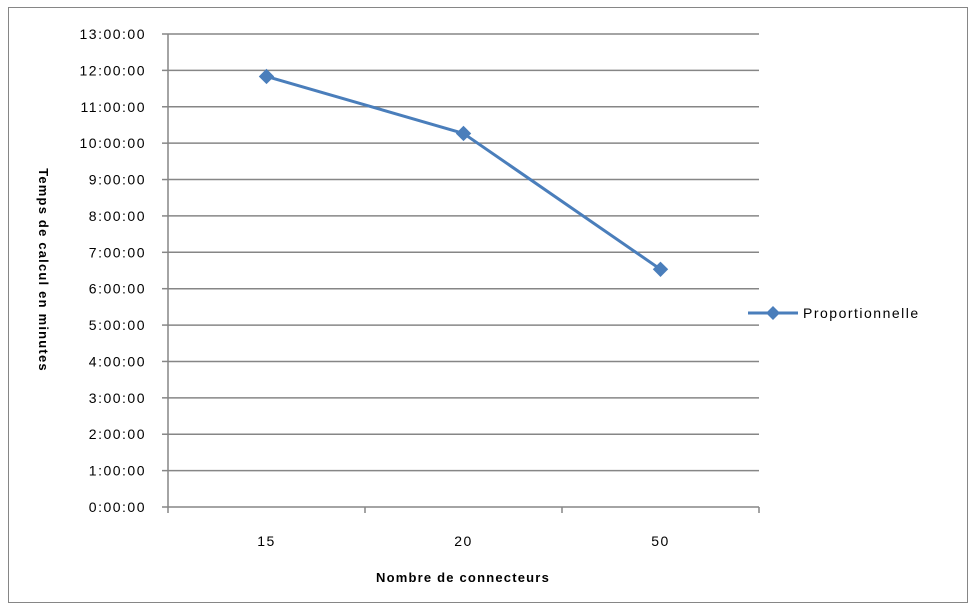  I want to click on y-tick-label: 13:00:00, so click(113, 34).